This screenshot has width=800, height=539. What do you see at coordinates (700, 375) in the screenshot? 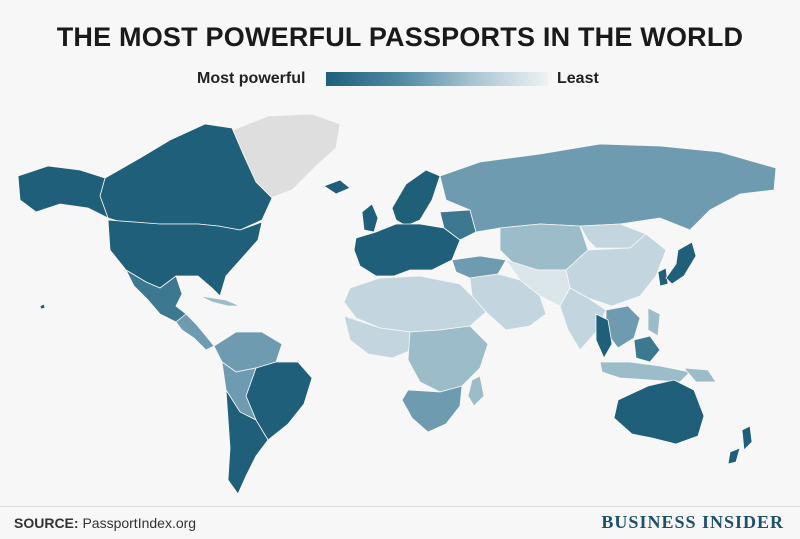
I see `papua-new-guinea` at bounding box center [700, 375].